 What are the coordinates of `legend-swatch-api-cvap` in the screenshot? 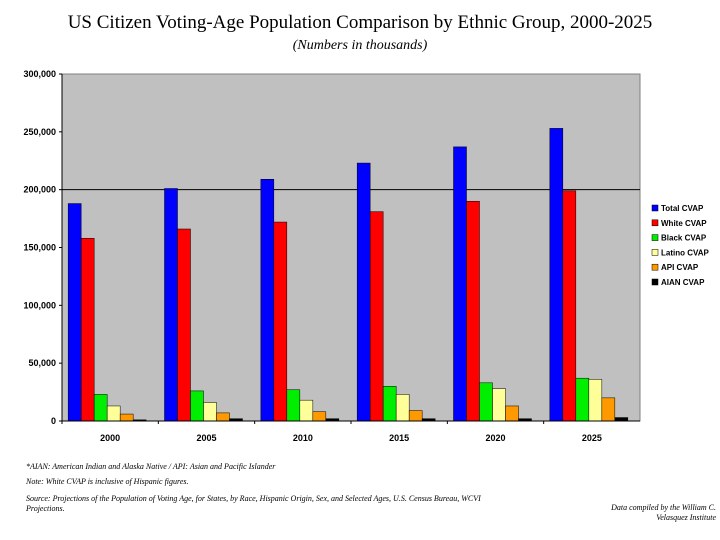 It's located at (655, 267).